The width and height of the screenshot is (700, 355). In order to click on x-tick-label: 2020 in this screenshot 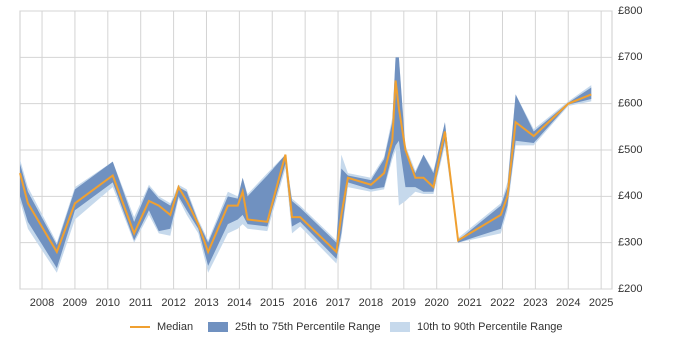, I will do `click(436, 303)`.